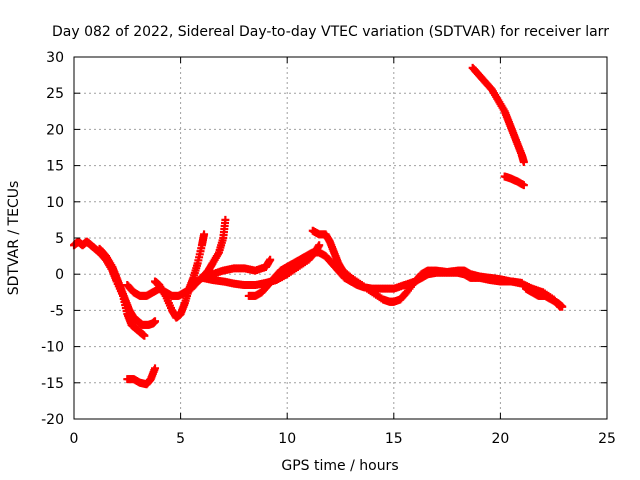  Describe the element at coordinates (57, 311) in the screenshot. I see `y-tick-label: -5` at that location.